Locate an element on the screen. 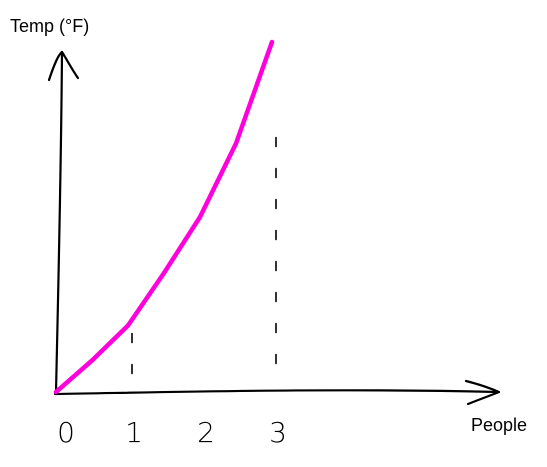 The width and height of the screenshot is (547, 467). x-axis-arrowhead is located at coordinates (482, 392).